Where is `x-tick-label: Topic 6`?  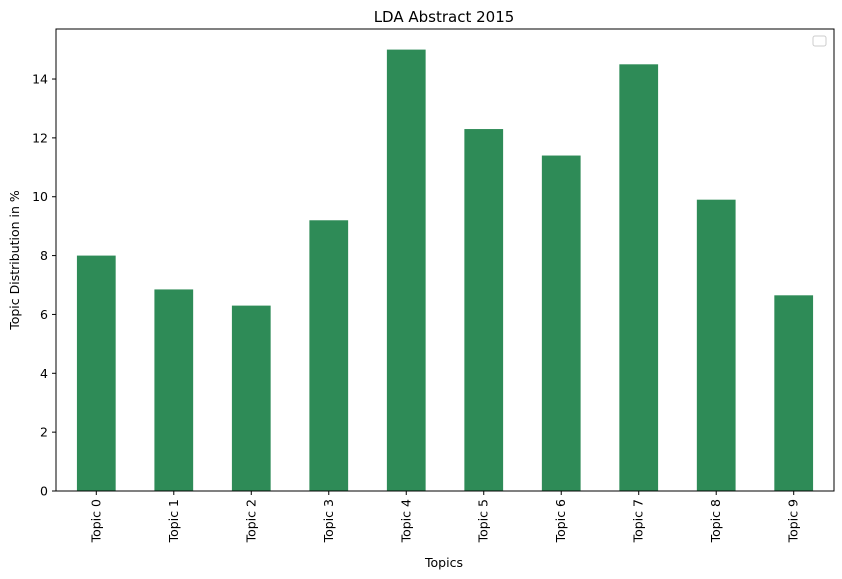 x-tick-label: Topic 6 is located at coordinates (560, 521).